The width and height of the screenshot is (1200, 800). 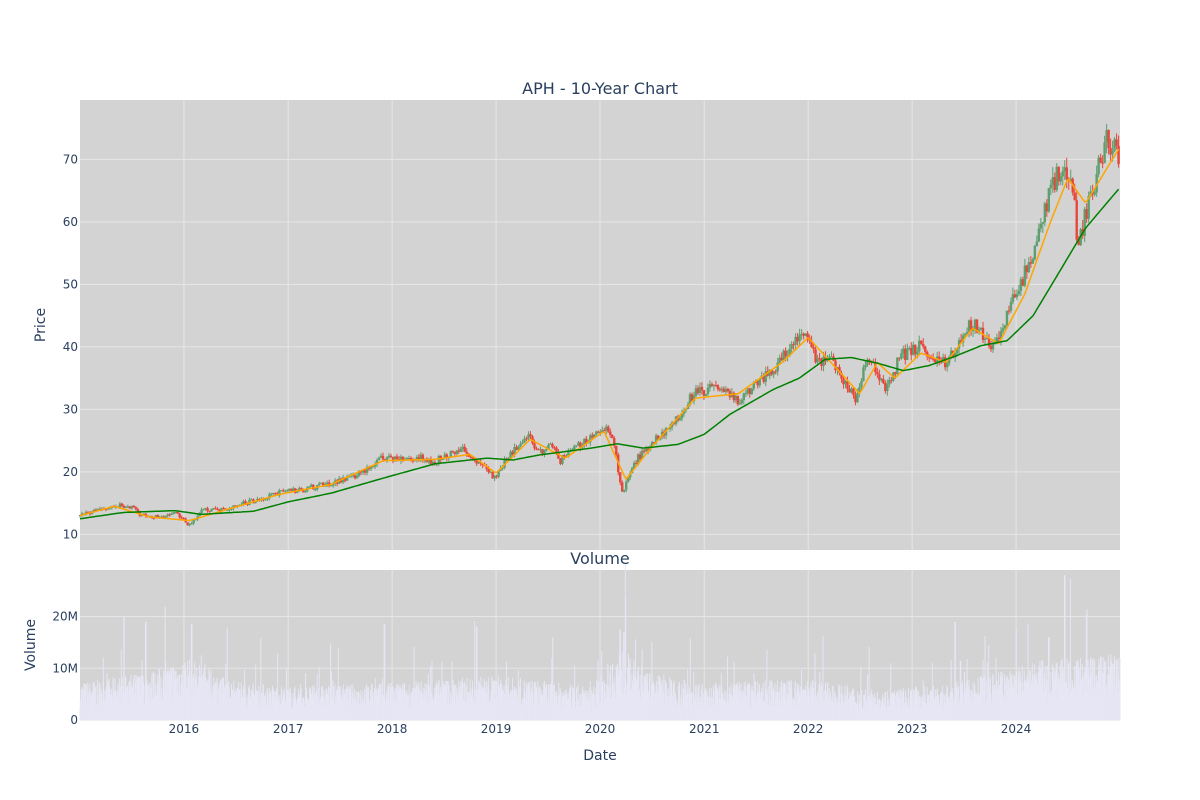 What do you see at coordinates (74, 720) in the screenshot?
I see `volume-y-tick-label: 0` at bounding box center [74, 720].